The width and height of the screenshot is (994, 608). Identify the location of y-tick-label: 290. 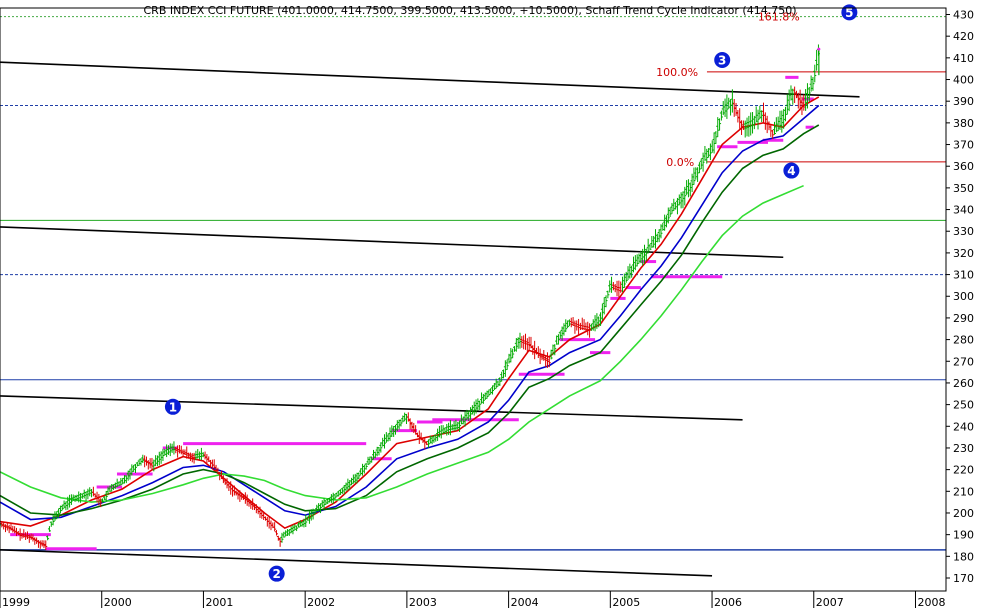
(963, 318).